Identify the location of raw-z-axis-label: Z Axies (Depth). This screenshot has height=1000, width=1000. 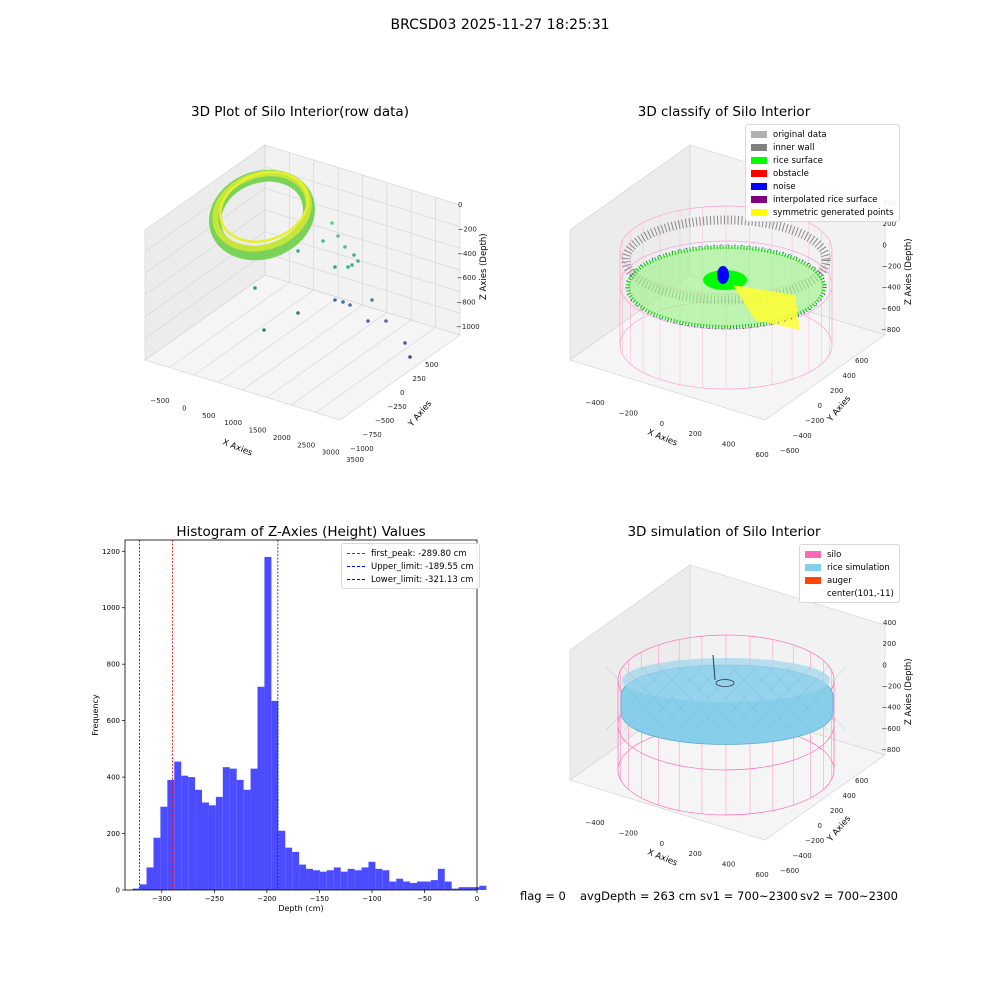
(484, 266).